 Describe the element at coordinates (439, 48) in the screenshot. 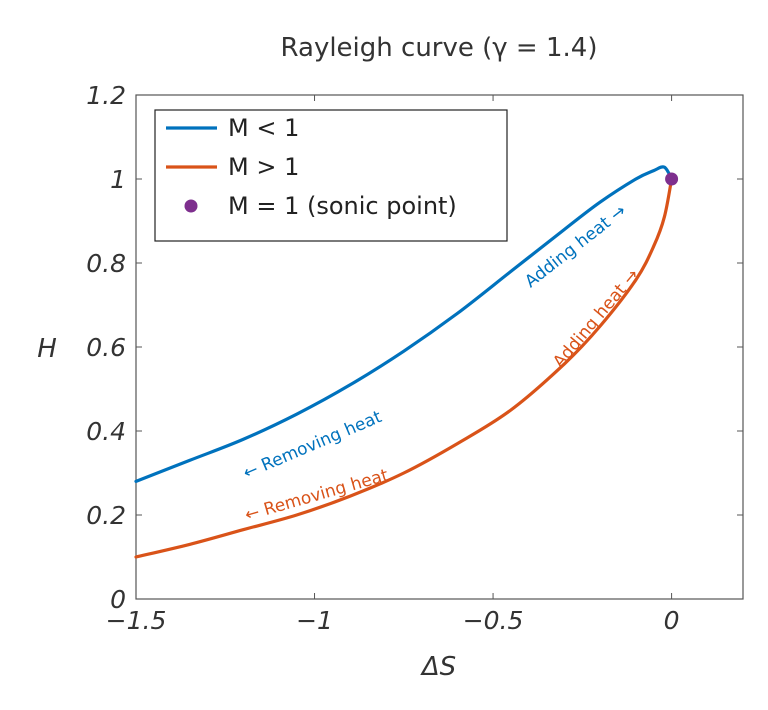

I see `chart-title: Rayleigh curve (γ = 1.4)` at that location.